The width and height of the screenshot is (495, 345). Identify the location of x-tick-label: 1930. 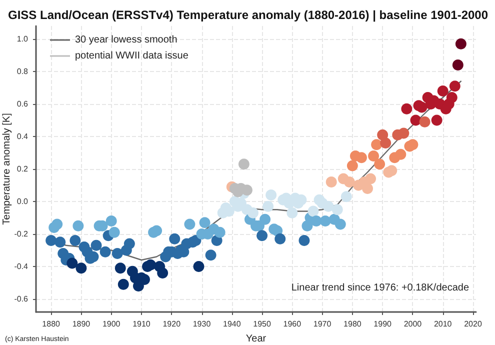
(202, 324).